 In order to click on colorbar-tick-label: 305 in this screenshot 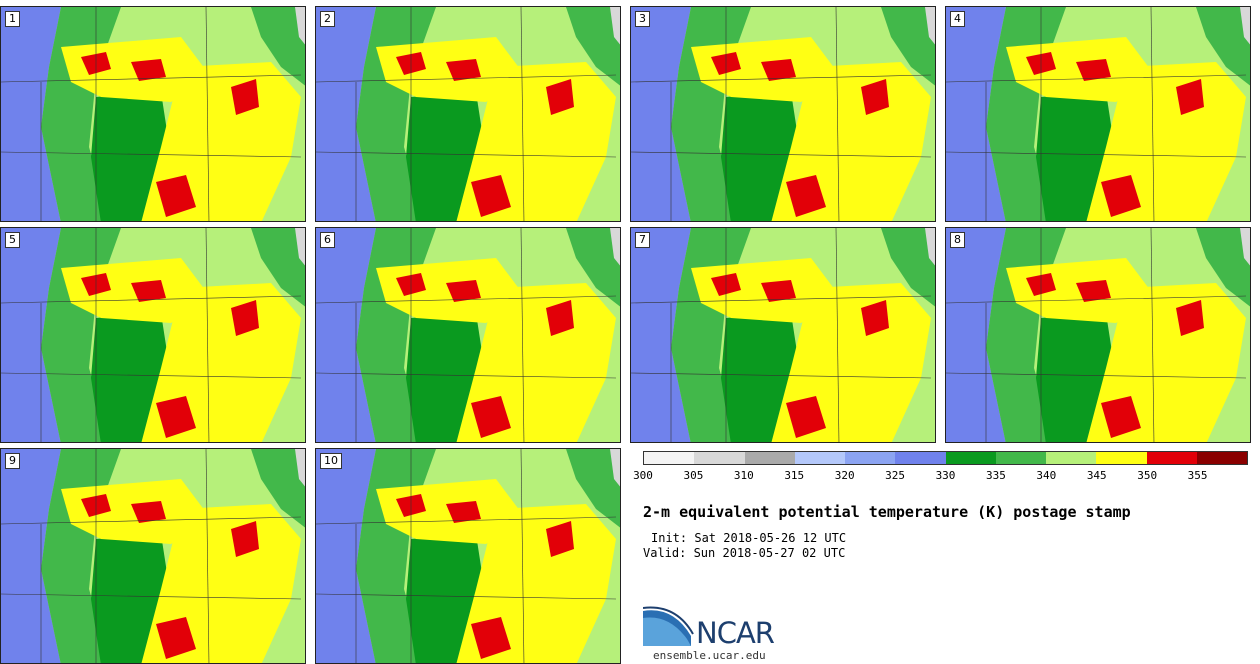, I will do `click(693, 475)`.